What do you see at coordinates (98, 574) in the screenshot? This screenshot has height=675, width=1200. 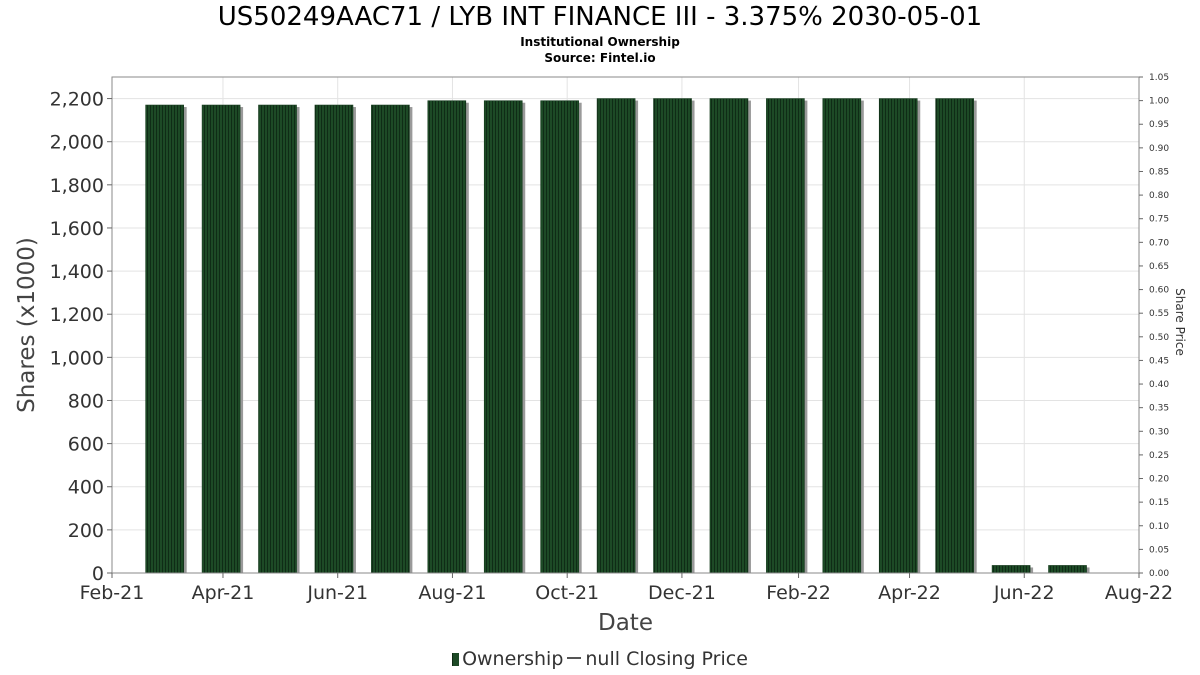 I see `y-tick-label: 0` at bounding box center [98, 574].